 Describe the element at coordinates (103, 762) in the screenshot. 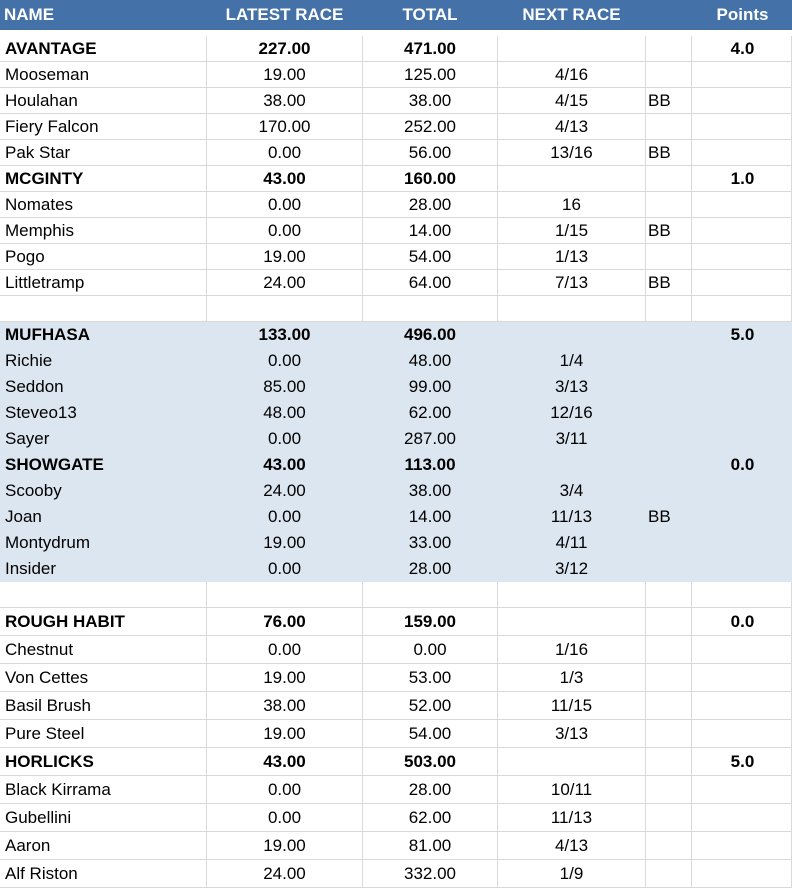

I see `cell-name: HORLICKS` at that location.